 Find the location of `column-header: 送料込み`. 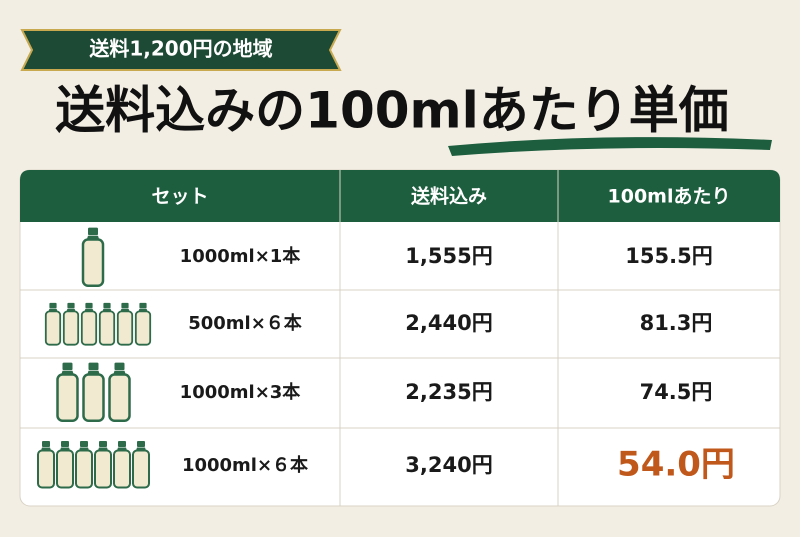

column-header: 送料込み is located at coordinates (449, 196).